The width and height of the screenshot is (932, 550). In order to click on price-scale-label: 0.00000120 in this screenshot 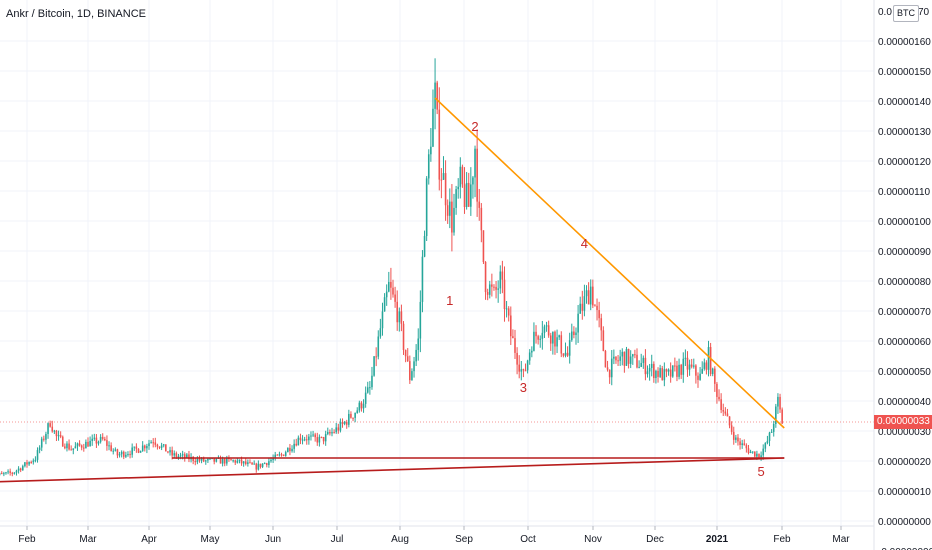, I will do `click(904, 162)`.